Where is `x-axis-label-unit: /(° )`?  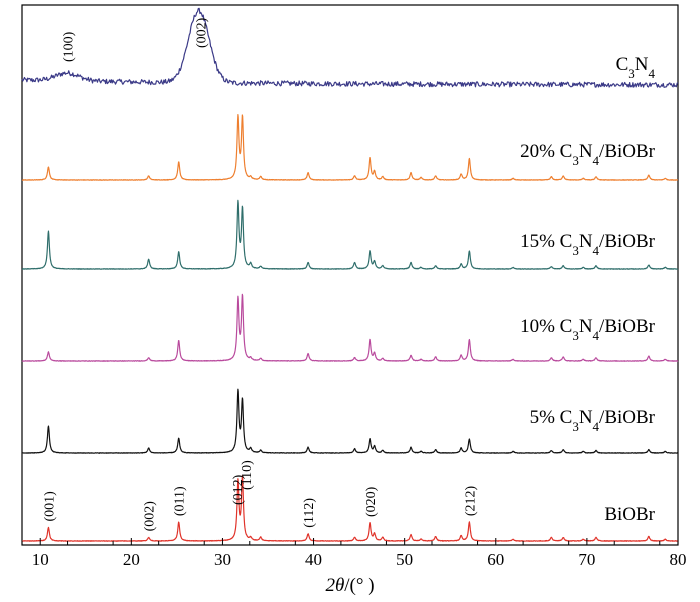 x-axis-label-unit: /(° ) is located at coordinates (359, 585).